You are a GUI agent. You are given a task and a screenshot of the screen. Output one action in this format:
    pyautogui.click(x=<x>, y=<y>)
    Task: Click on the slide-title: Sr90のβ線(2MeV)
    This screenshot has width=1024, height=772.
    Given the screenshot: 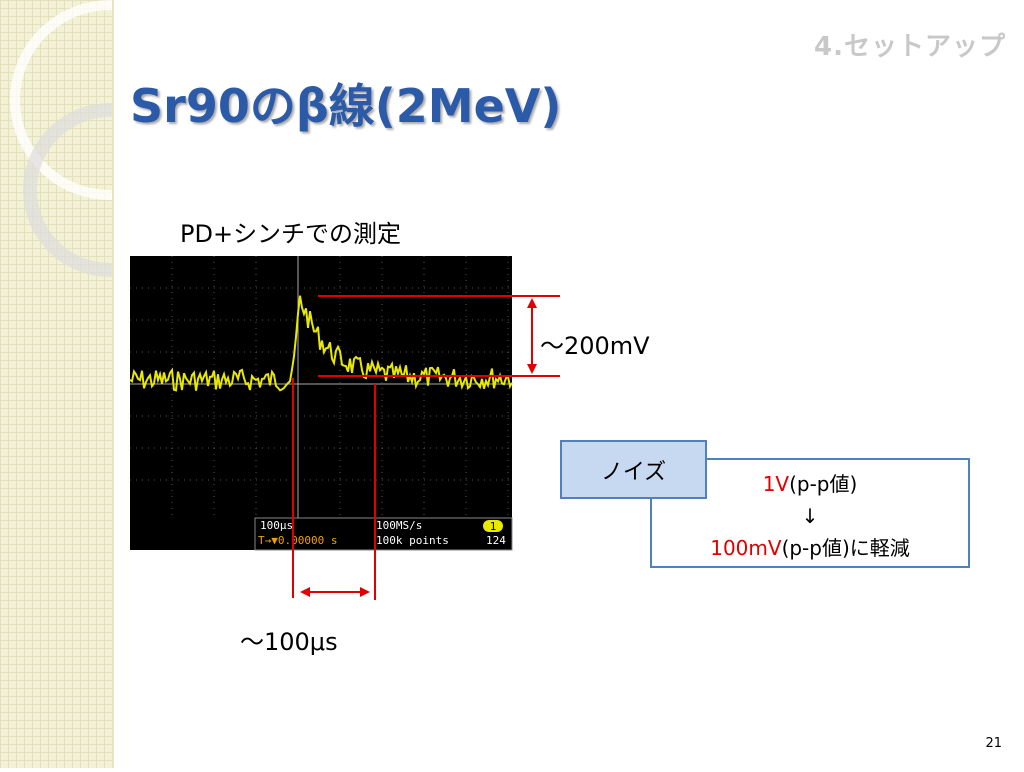 What is the action you would take?
    pyautogui.click(x=346, y=106)
    